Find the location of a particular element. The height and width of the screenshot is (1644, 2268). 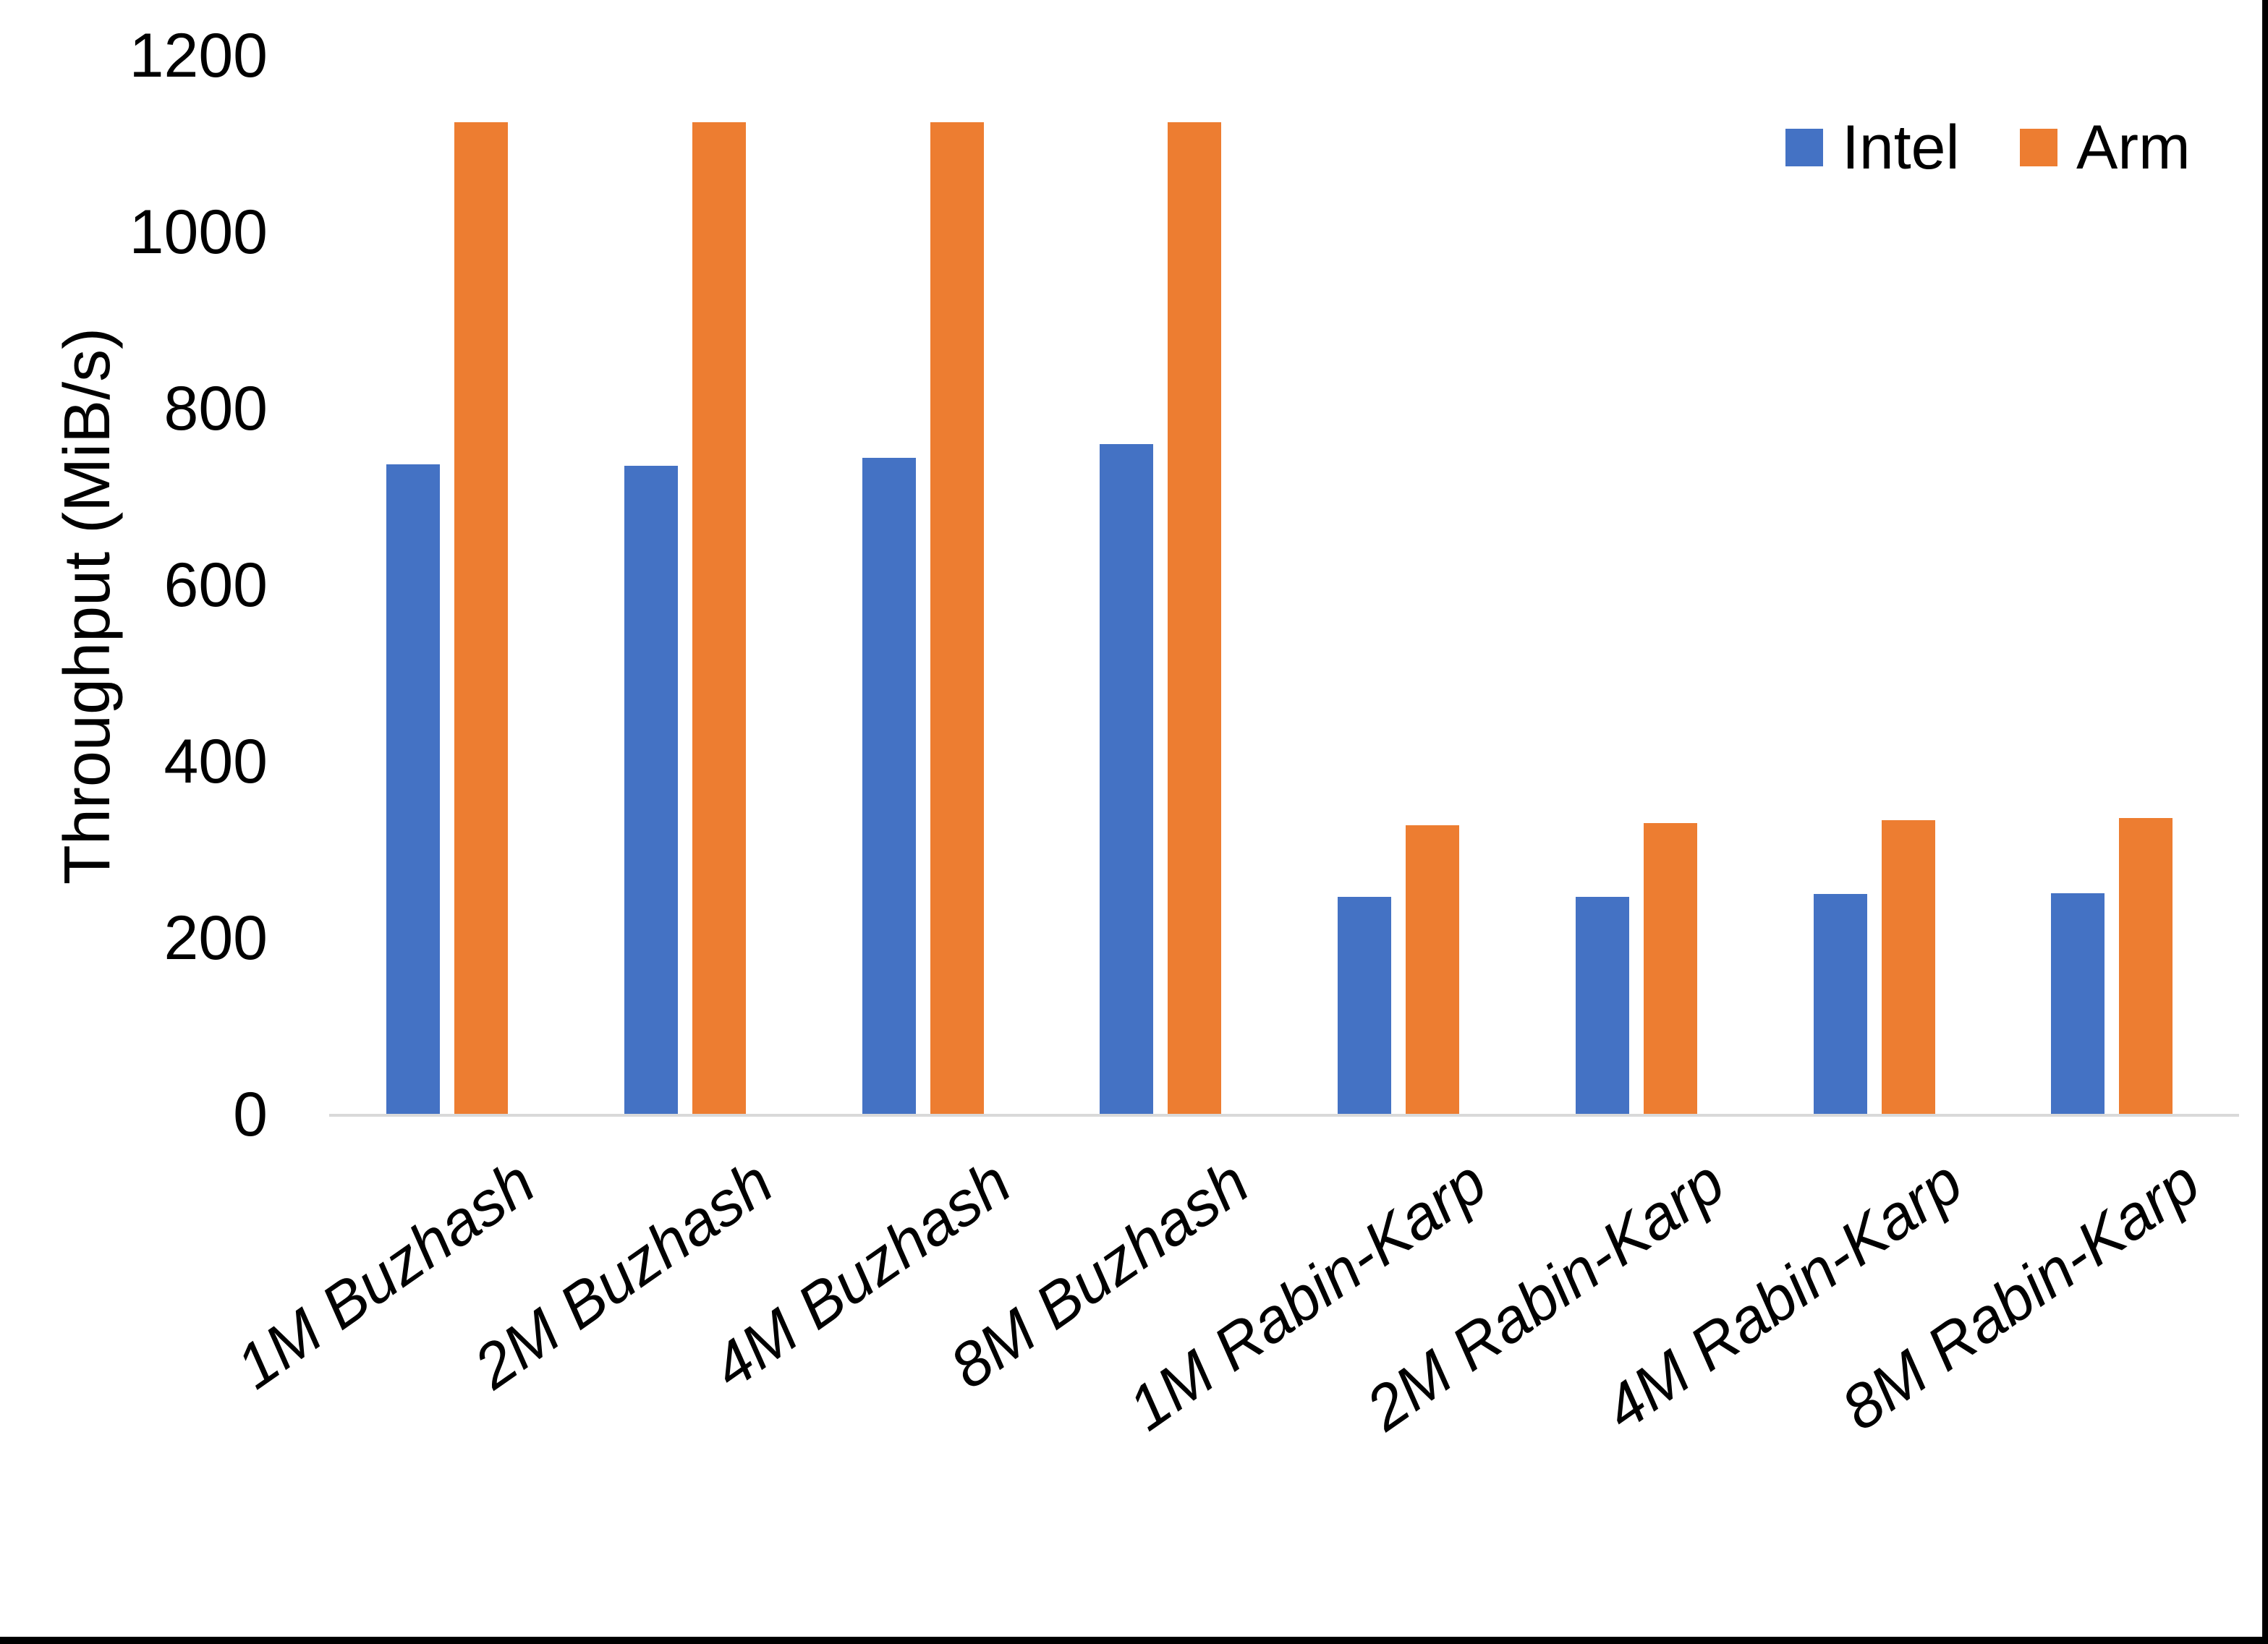

y-tick-label: 1200 is located at coordinates (198, 55).